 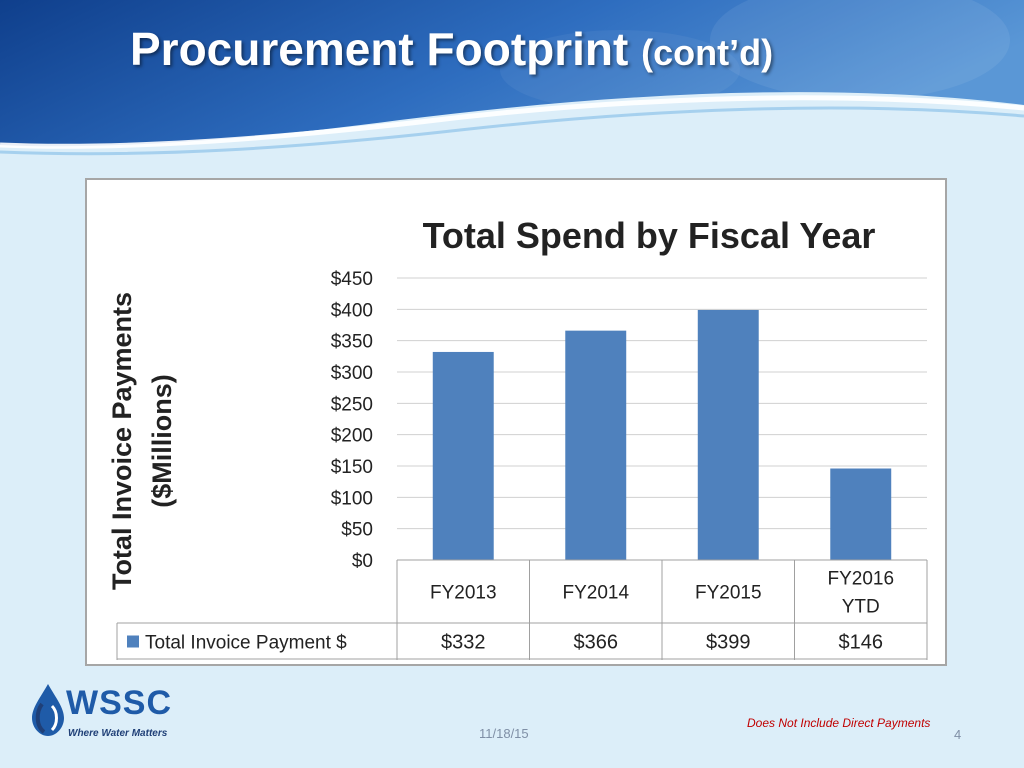 I want to click on x-category-label: YTD, so click(x=861, y=607).